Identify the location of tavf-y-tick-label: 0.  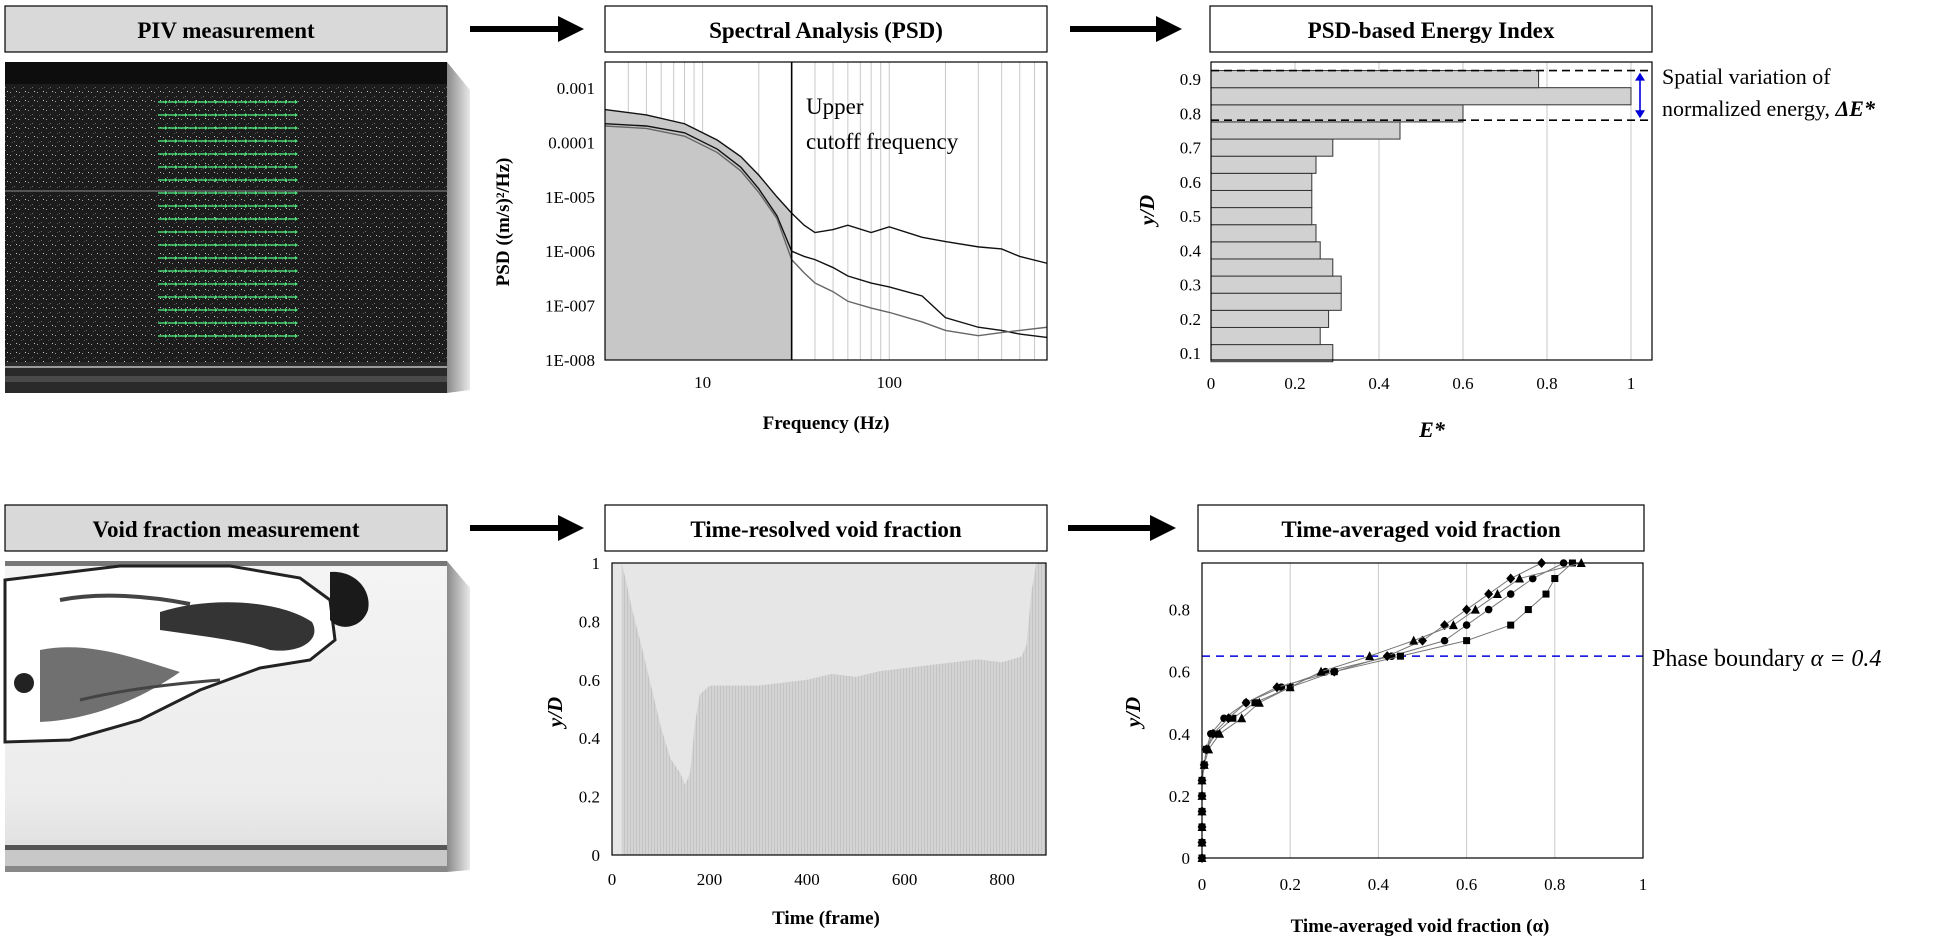
(1186, 858).